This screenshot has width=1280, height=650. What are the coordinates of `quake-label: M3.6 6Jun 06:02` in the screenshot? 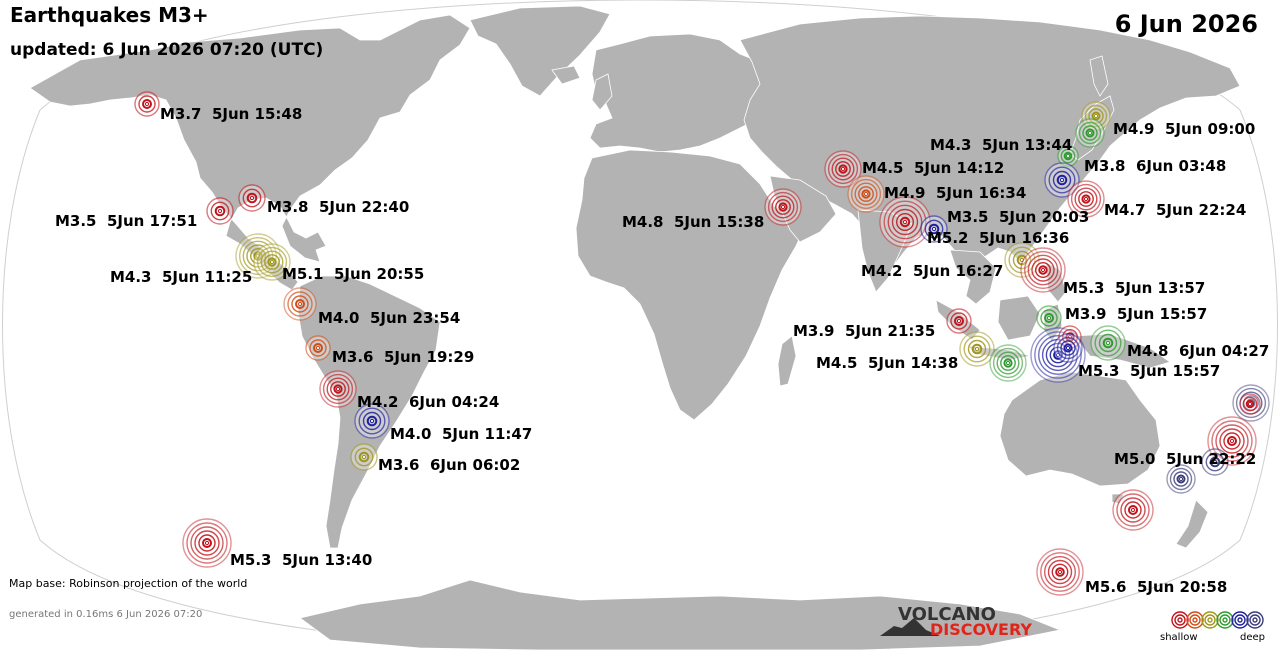 It's located at (449, 465).